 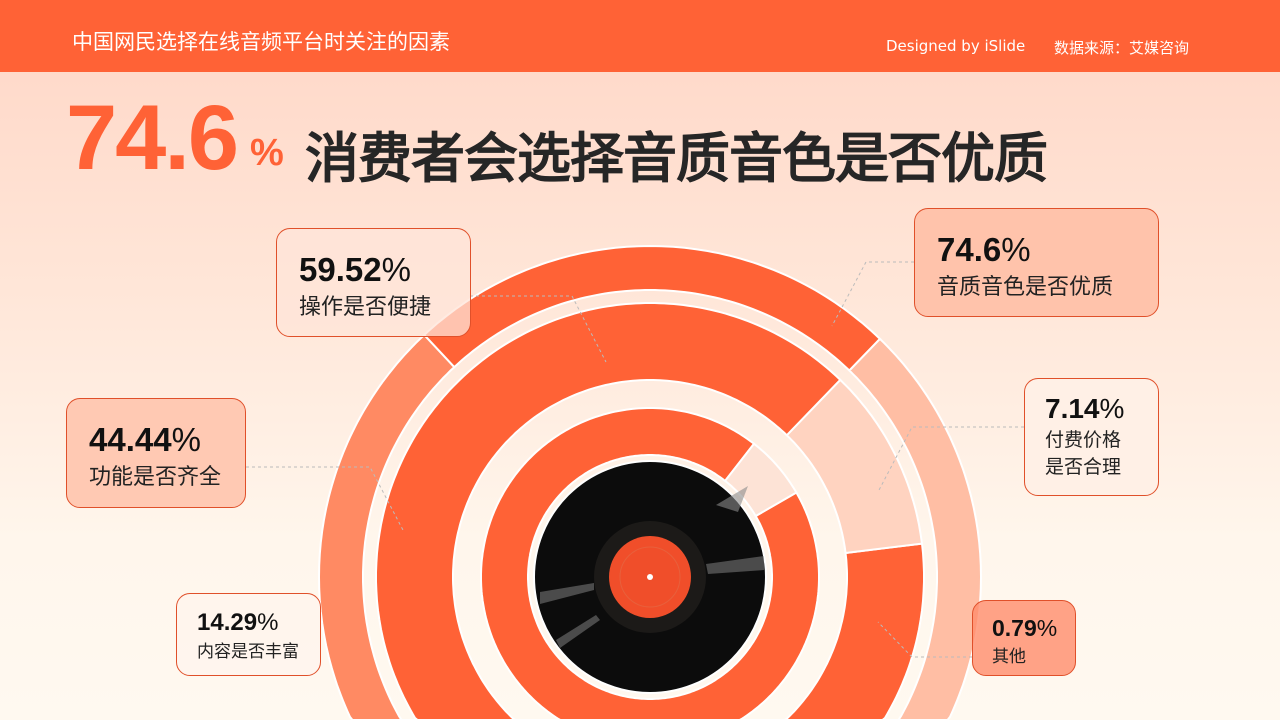 I want to click on label-card-sound-quality: 74.6% 音质音色是否优质, so click(x=1036, y=262).